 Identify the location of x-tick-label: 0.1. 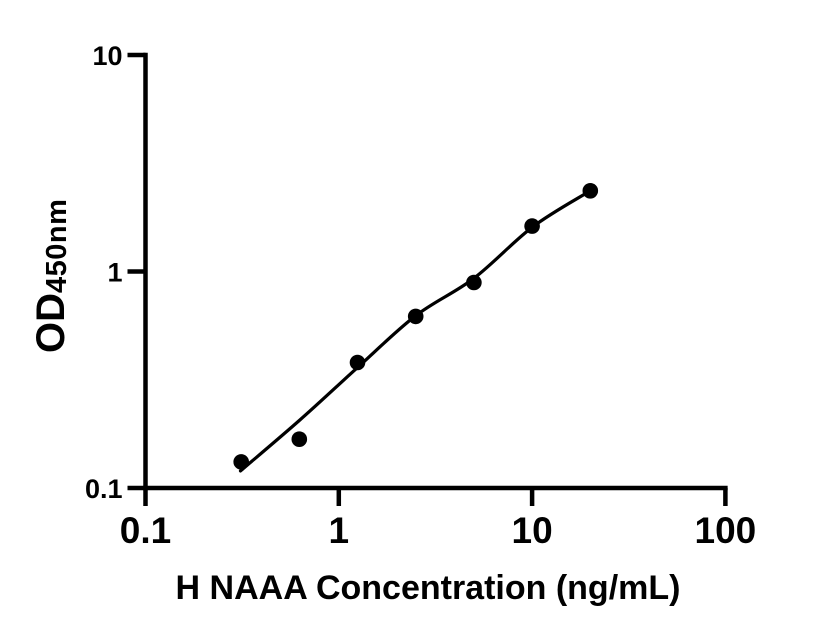
(145, 530).